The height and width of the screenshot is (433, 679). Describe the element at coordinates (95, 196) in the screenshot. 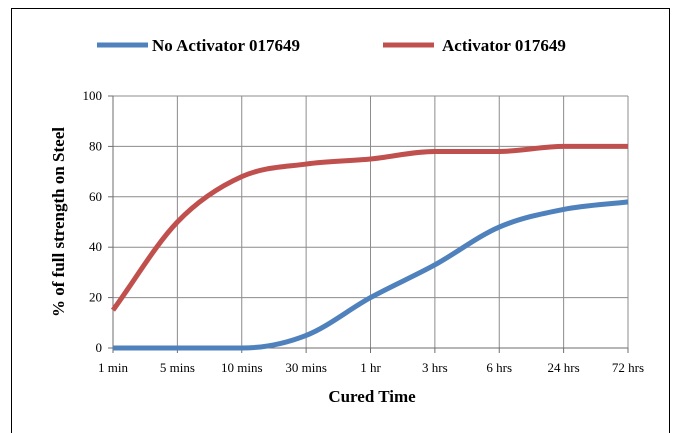

I see `y-tick-label-60: 60` at that location.